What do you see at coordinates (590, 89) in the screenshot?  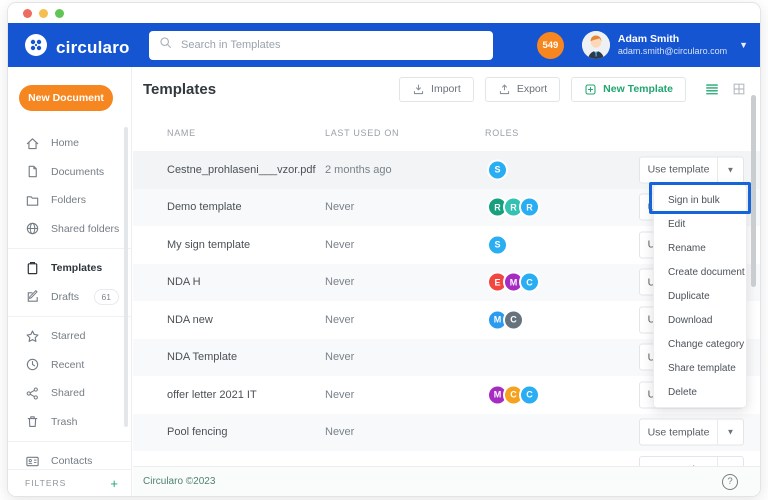 I see `plus-square-icon` at bounding box center [590, 89].